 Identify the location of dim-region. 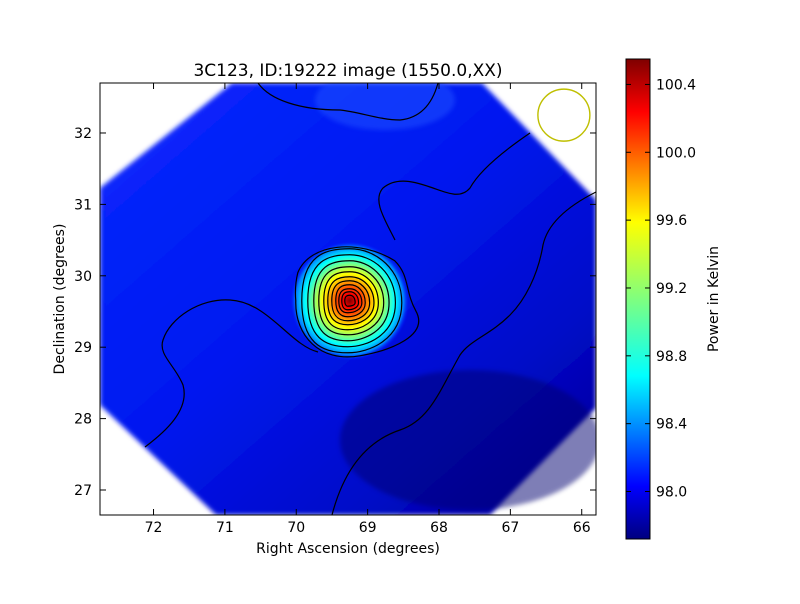
(468, 440).